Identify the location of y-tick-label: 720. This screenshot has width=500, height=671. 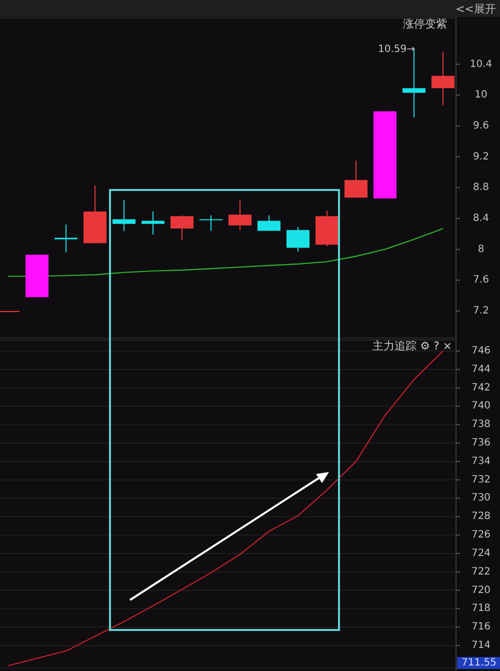
(481, 590).